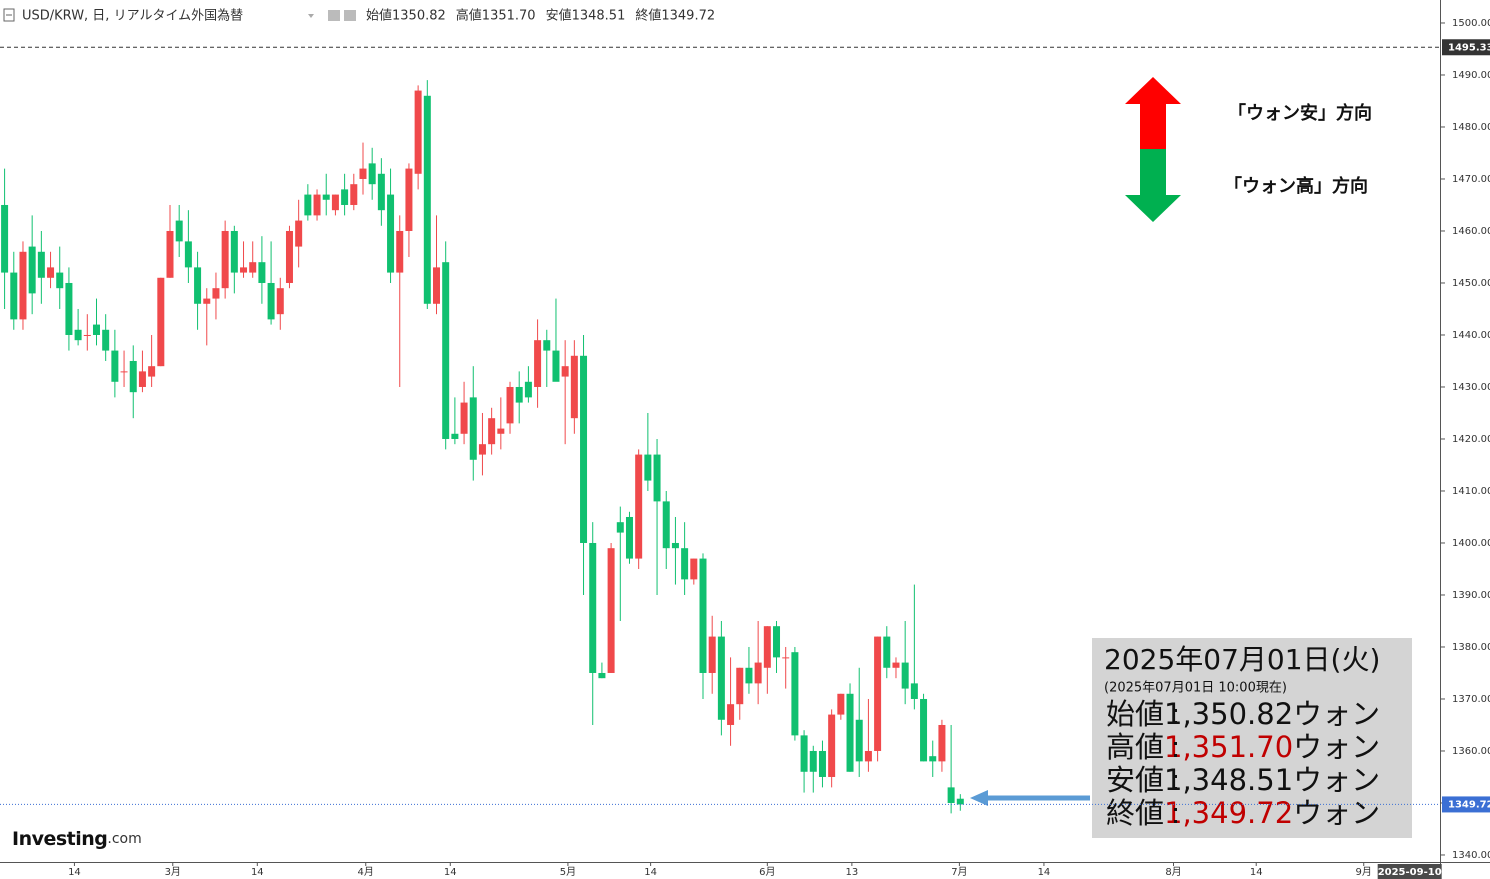 This screenshot has width=1490, height=879. I want to click on x-tick-label: 5月, so click(568, 872).